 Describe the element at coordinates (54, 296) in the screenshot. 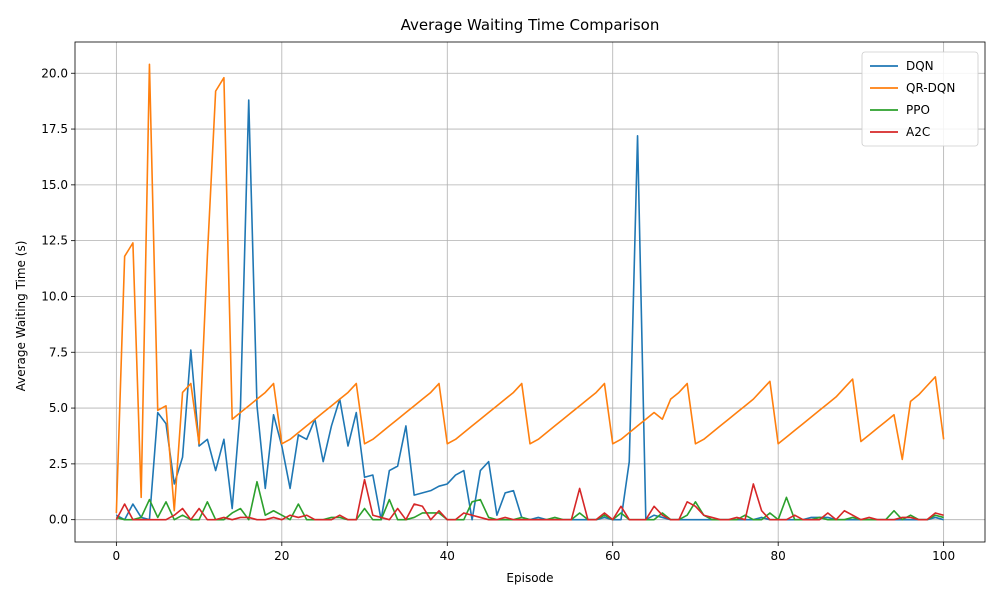

I see `y-tick-label: 10.0` at that location.